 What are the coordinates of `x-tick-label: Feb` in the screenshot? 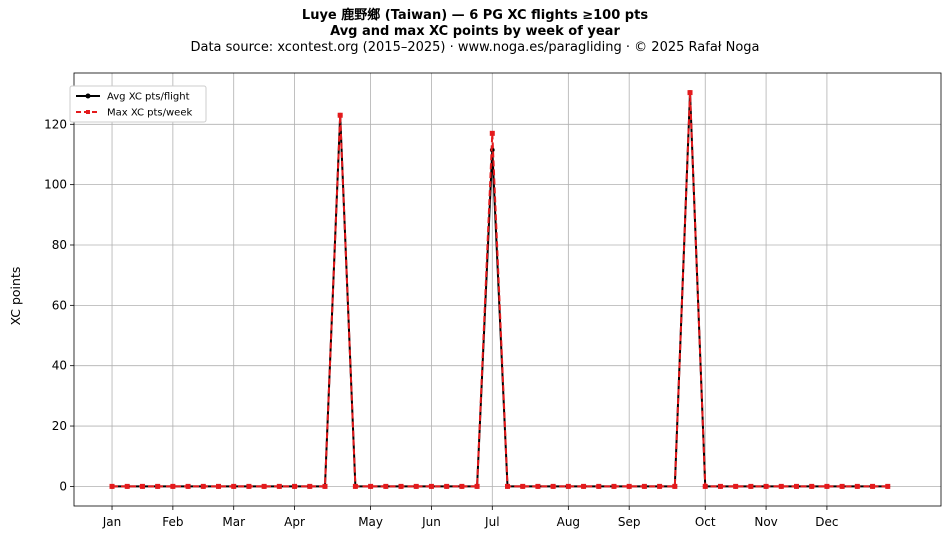 It's located at (172, 522).